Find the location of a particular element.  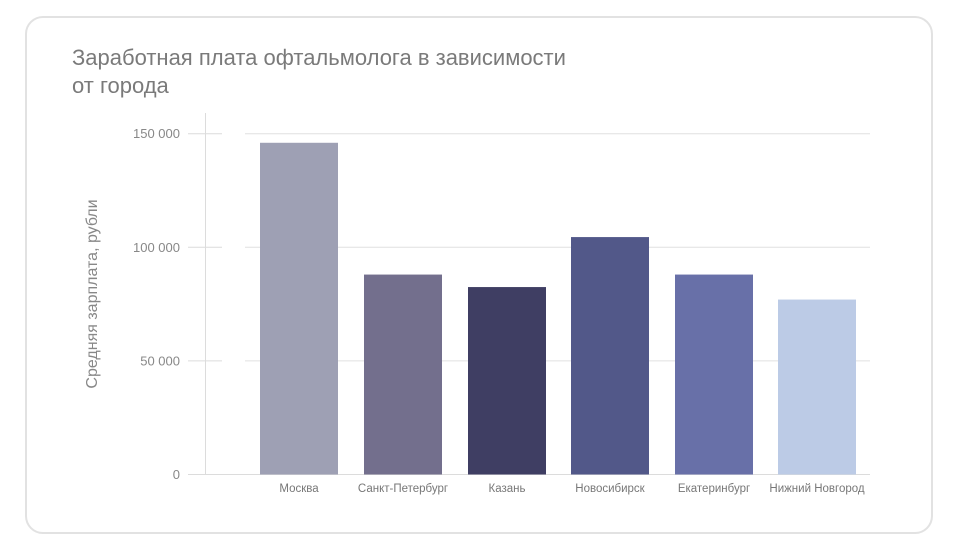

x-tick-label: Новосибирск is located at coordinates (610, 489).